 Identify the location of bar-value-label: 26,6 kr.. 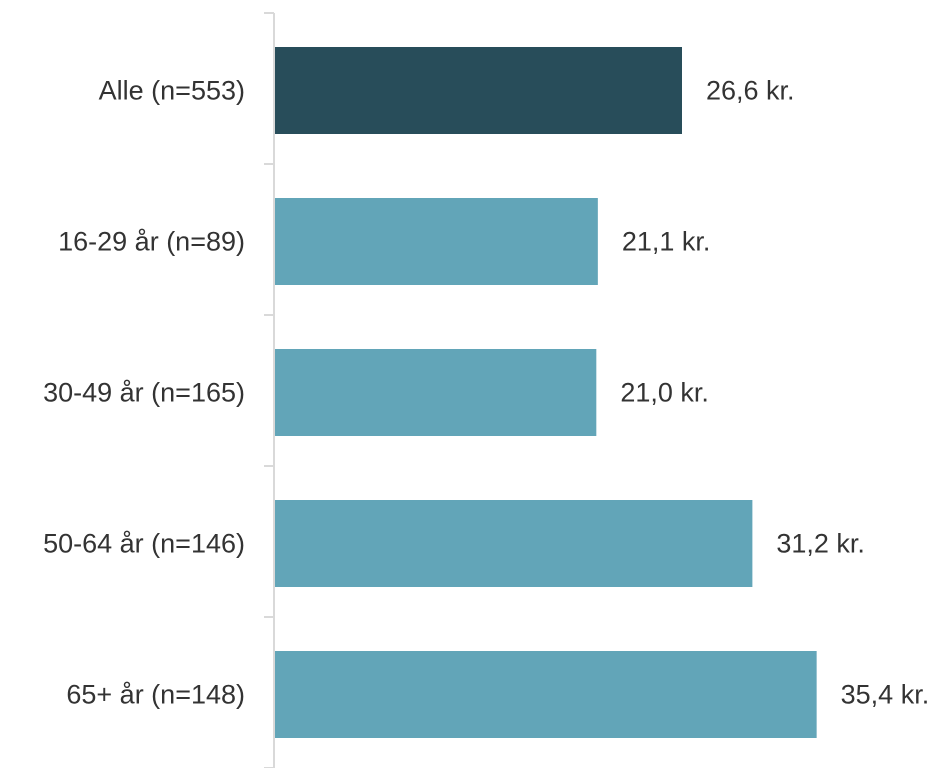
(750, 91).